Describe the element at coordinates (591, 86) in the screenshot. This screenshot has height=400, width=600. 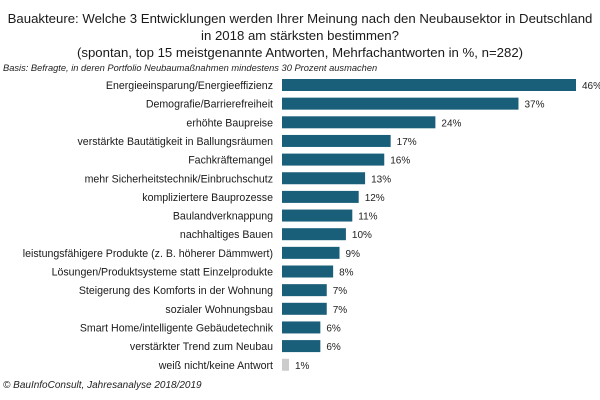
I see `value-label: 46%` at that location.